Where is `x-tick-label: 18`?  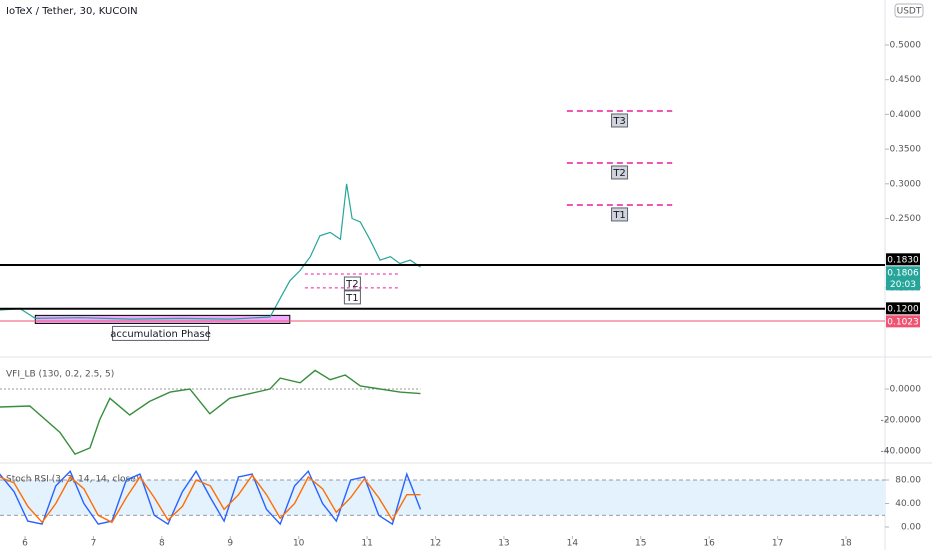
x-tick-label: 18 is located at coordinates (846, 544).